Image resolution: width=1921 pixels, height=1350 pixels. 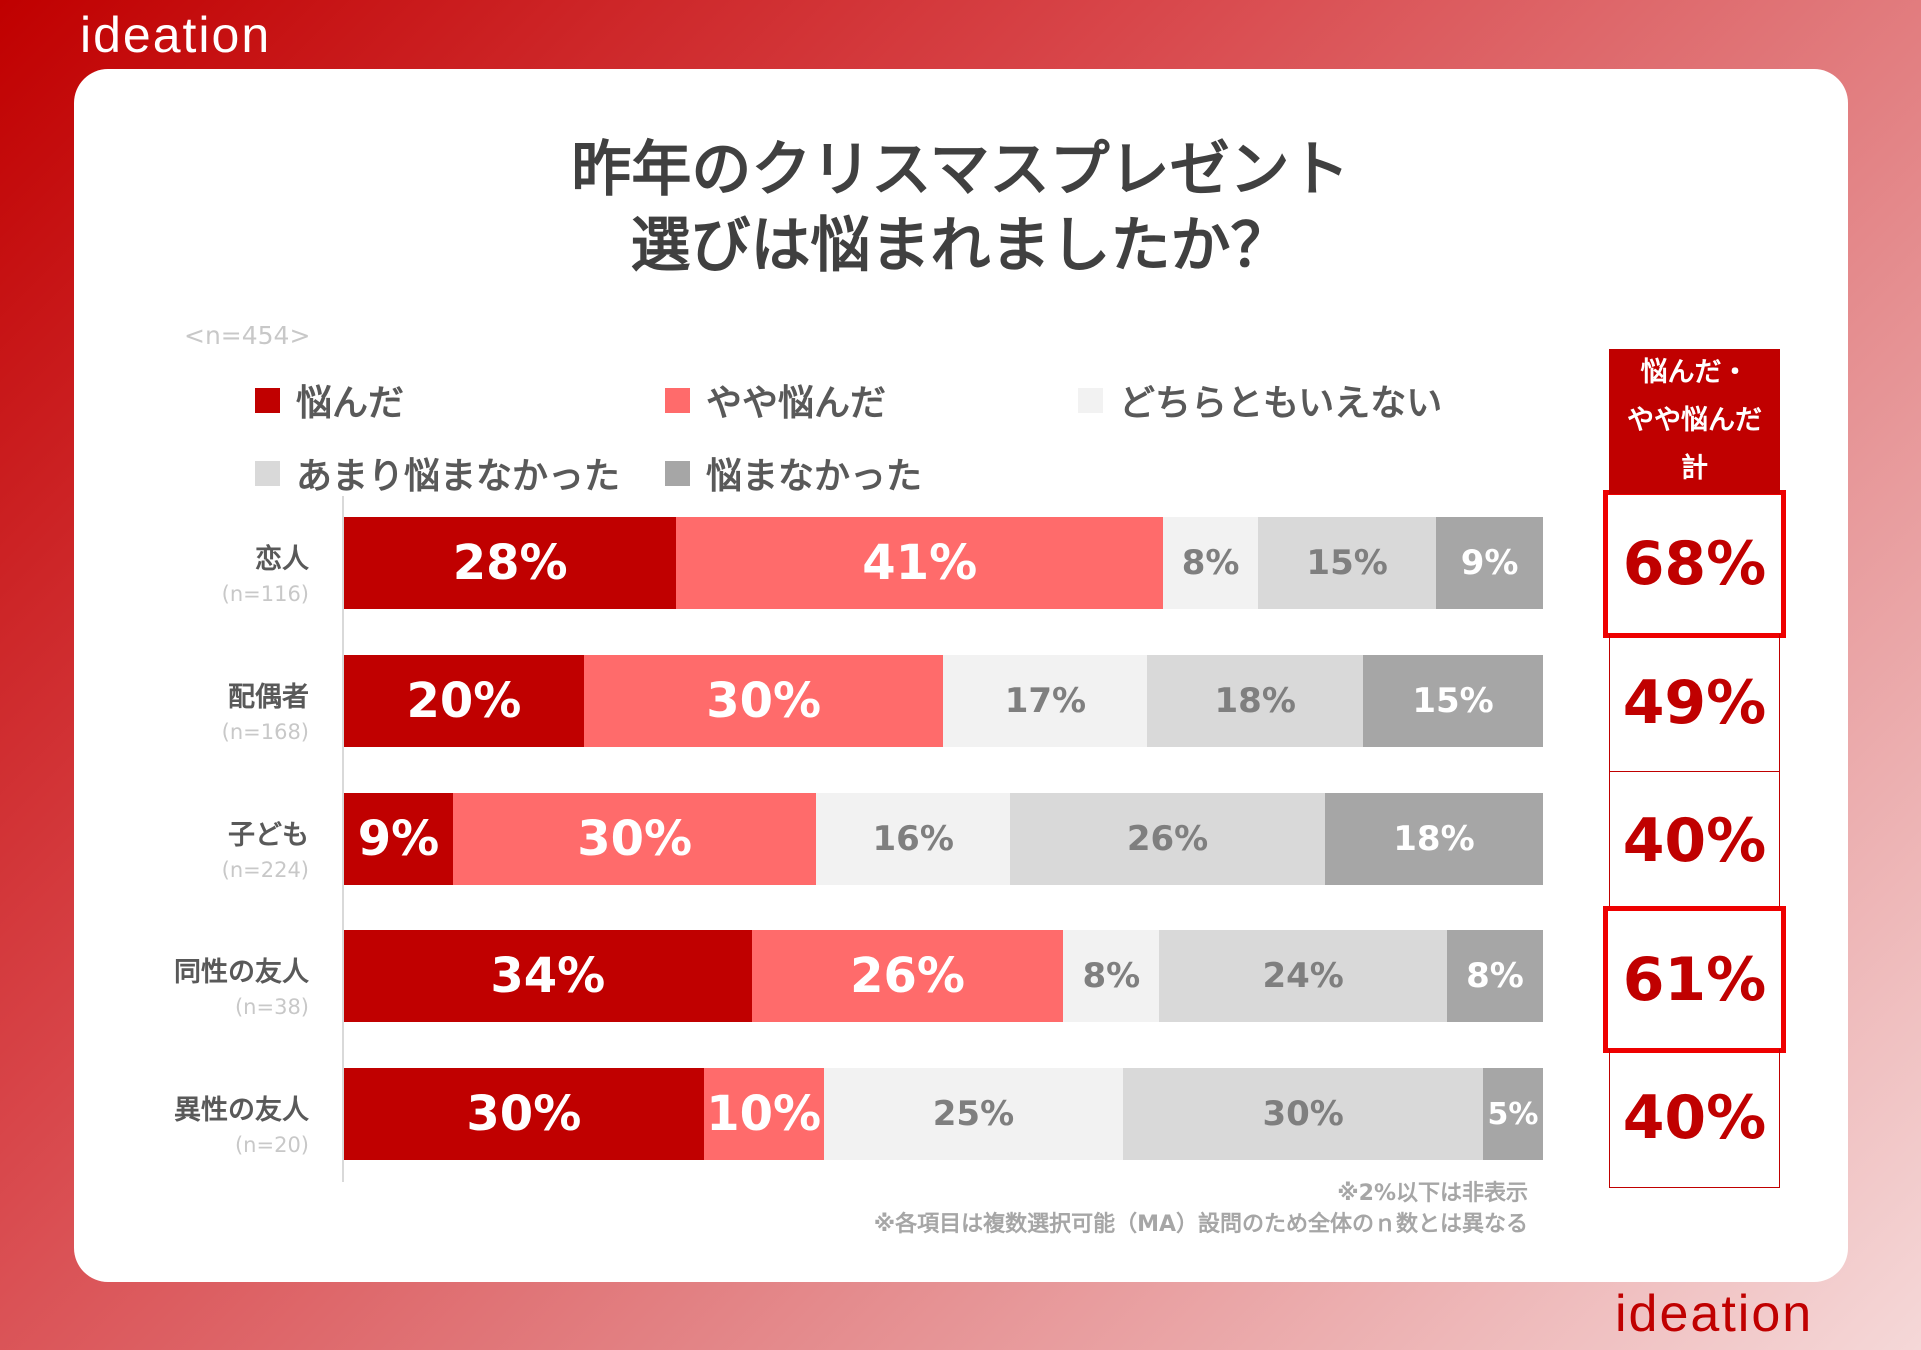 I want to click on bar-segment-not-worried: 9%, so click(x=1489, y=563).